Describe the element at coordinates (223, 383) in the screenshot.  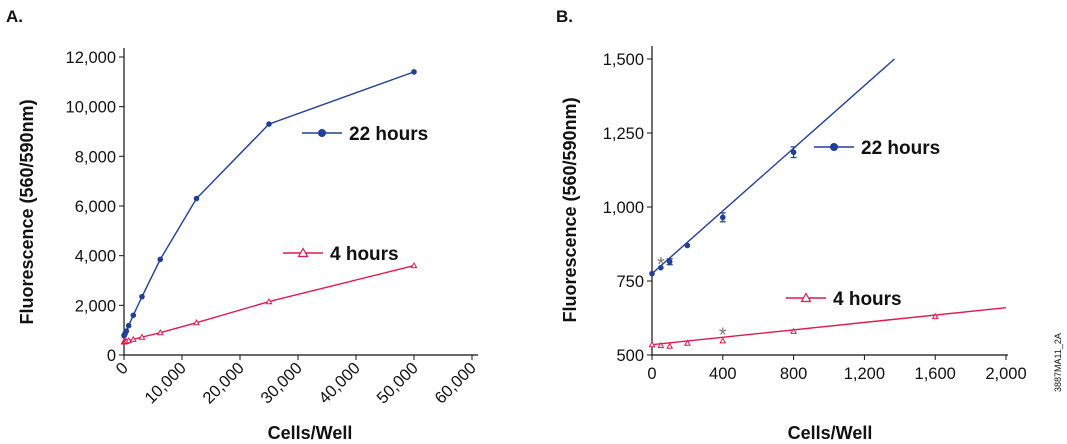
I see `x-tick-label: 20,000` at that location.